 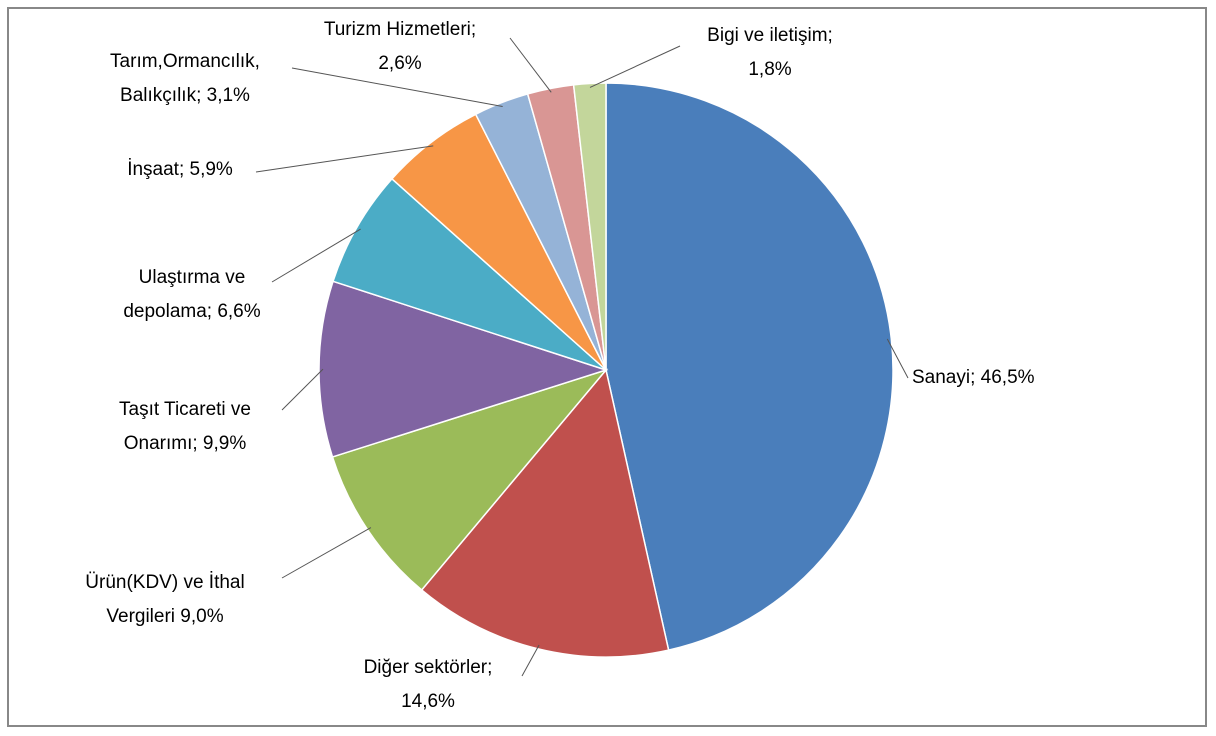 What do you see at coordinates (185, 61) in the screenshot?
I see `data-label: Tarım,Ormancılık,` at bounding box center [185, 61].